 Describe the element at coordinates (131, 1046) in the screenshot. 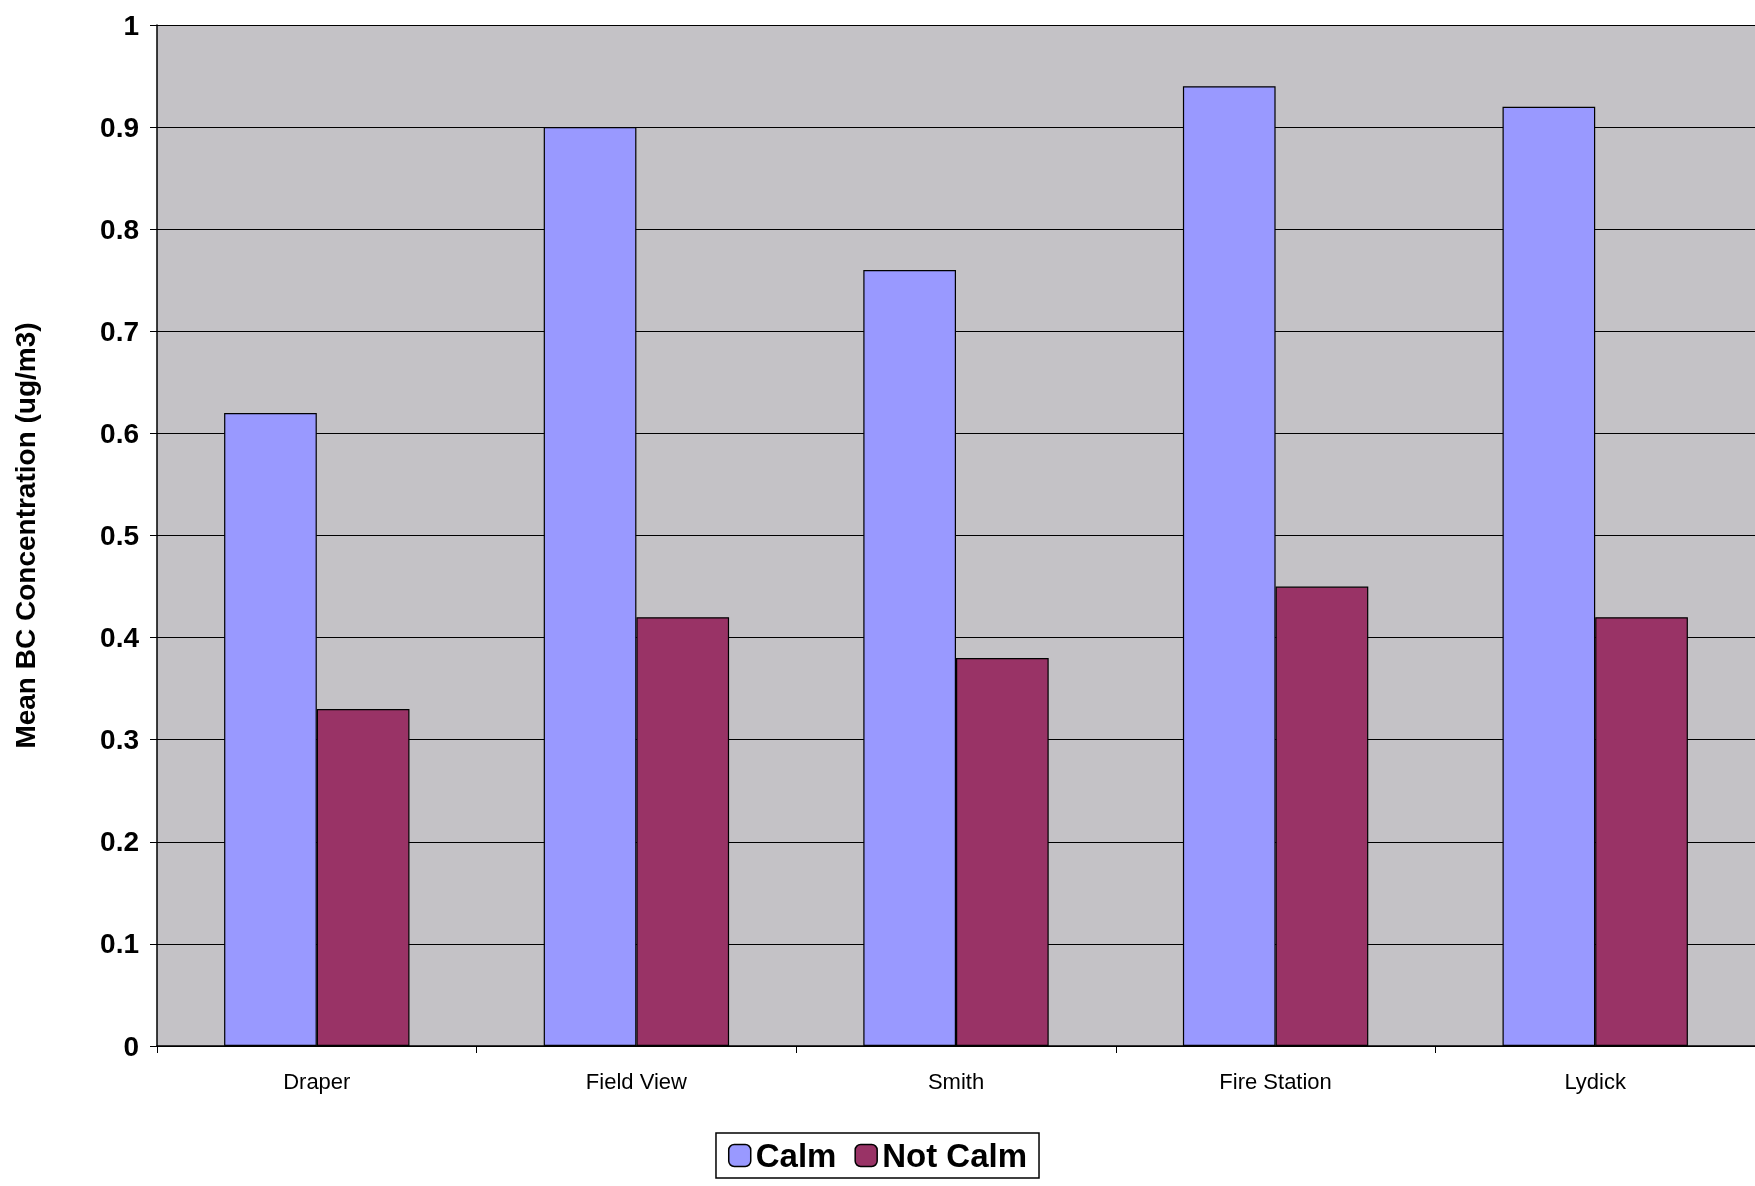

I see `y-tick-label: 0` at that location.